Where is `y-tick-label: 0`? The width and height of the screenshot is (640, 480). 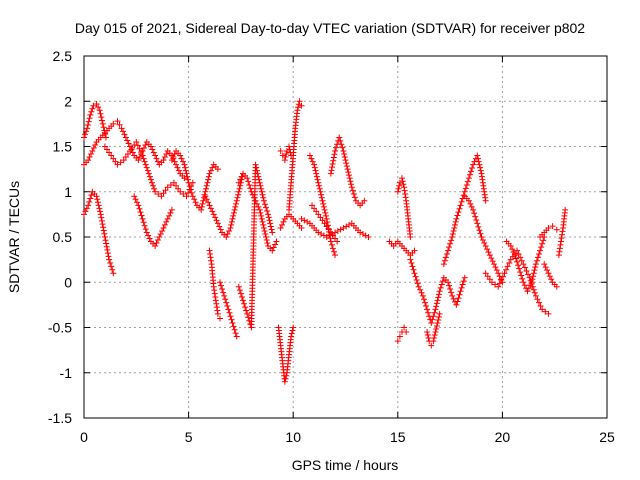 y-tick-label: 0 is located at coordinates (68, 282).